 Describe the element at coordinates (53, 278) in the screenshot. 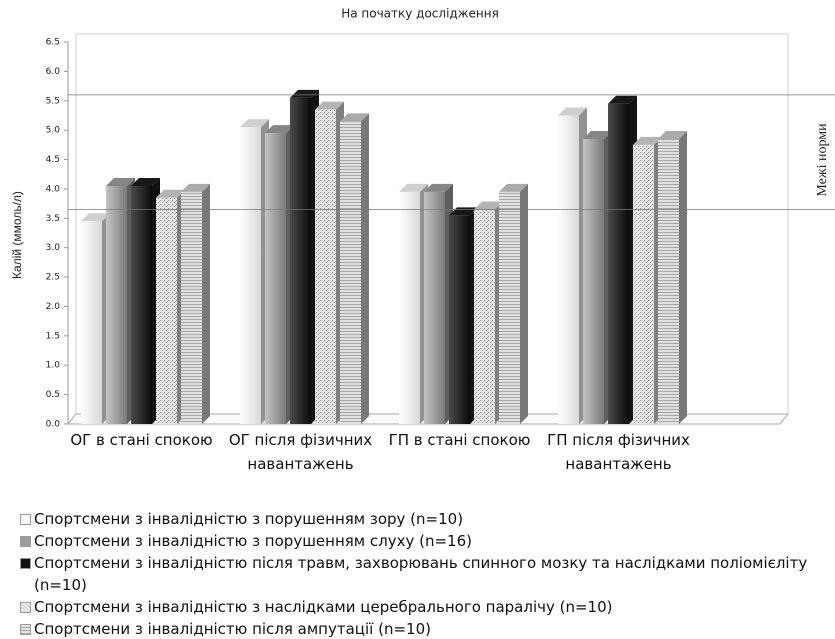

I see `y-tick-label: 2.5` at that location.